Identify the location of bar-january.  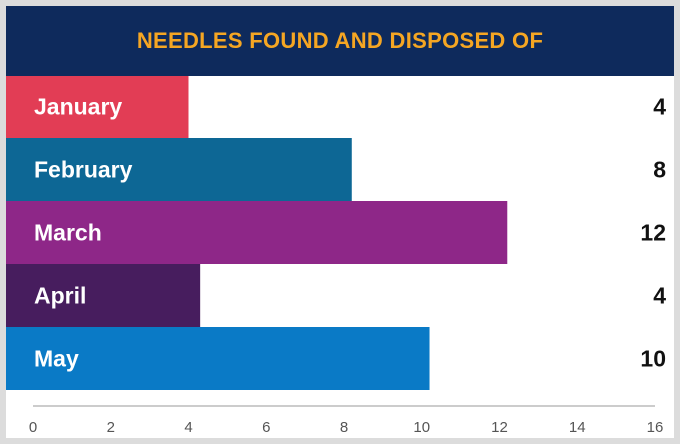
(97, 106).